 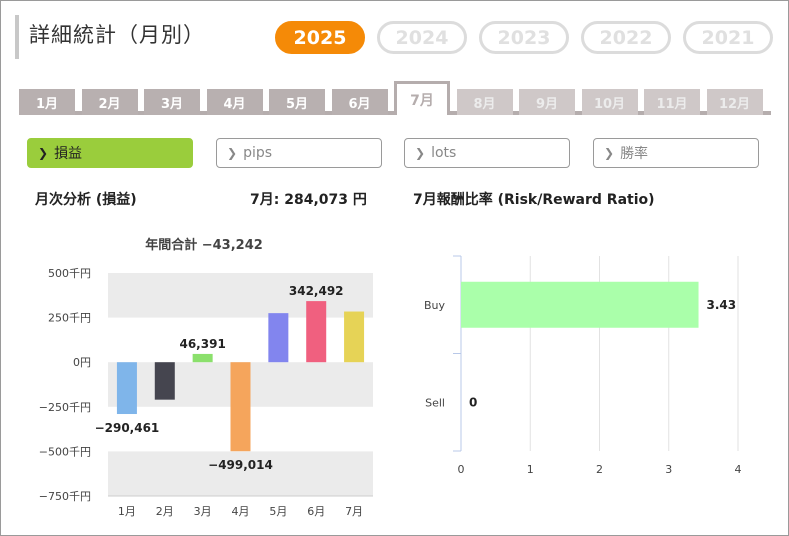 What do you see at coordinates (110, 153) in the screenshot?
I see `metric-button-1: ❯ 損益` at bounding box center [110, 153].